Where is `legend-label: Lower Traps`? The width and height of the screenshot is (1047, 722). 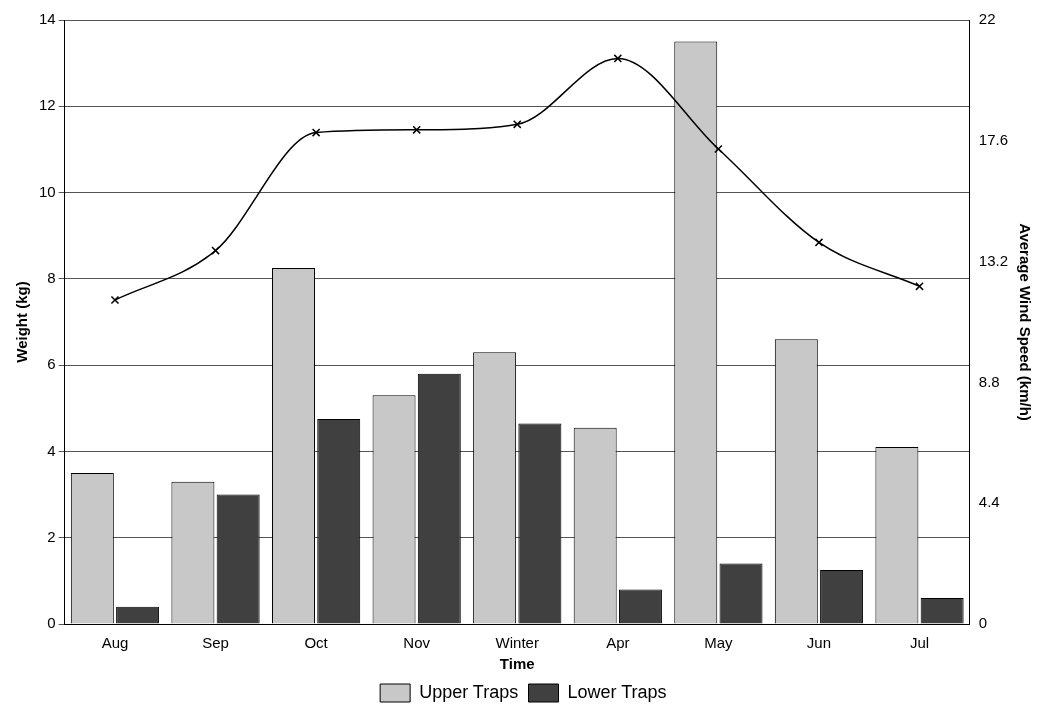
legend-label: Lower Traps is located at coordinates (617, 691).